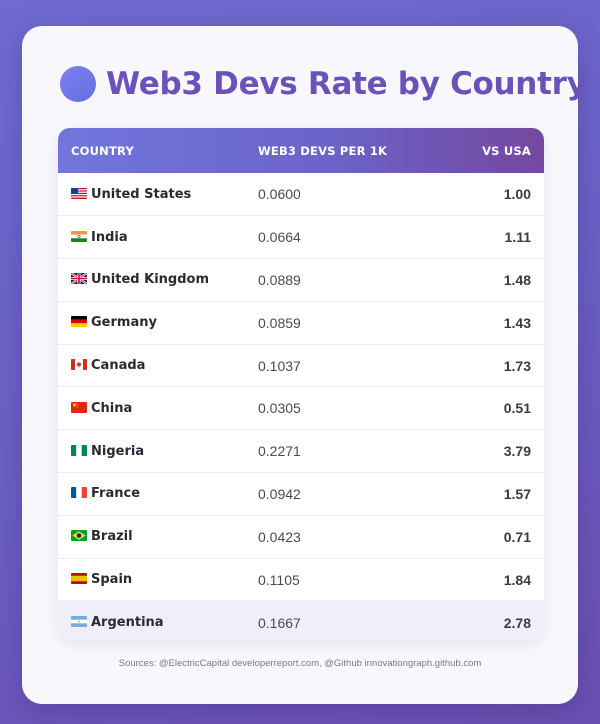  Describe the element at coordinates (112, 408) in the screenshot. I see `country-name: China` at that location.